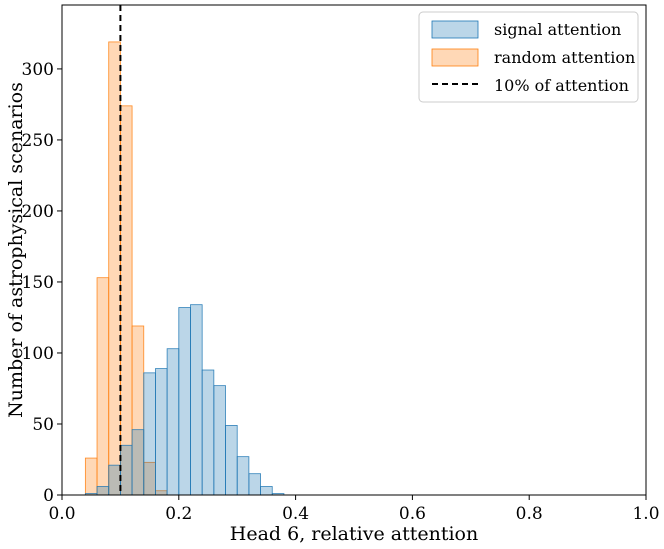  Describe the element at coordinates (43, 425) in the screenshot. I see `y-tick-label: 50` at that location.